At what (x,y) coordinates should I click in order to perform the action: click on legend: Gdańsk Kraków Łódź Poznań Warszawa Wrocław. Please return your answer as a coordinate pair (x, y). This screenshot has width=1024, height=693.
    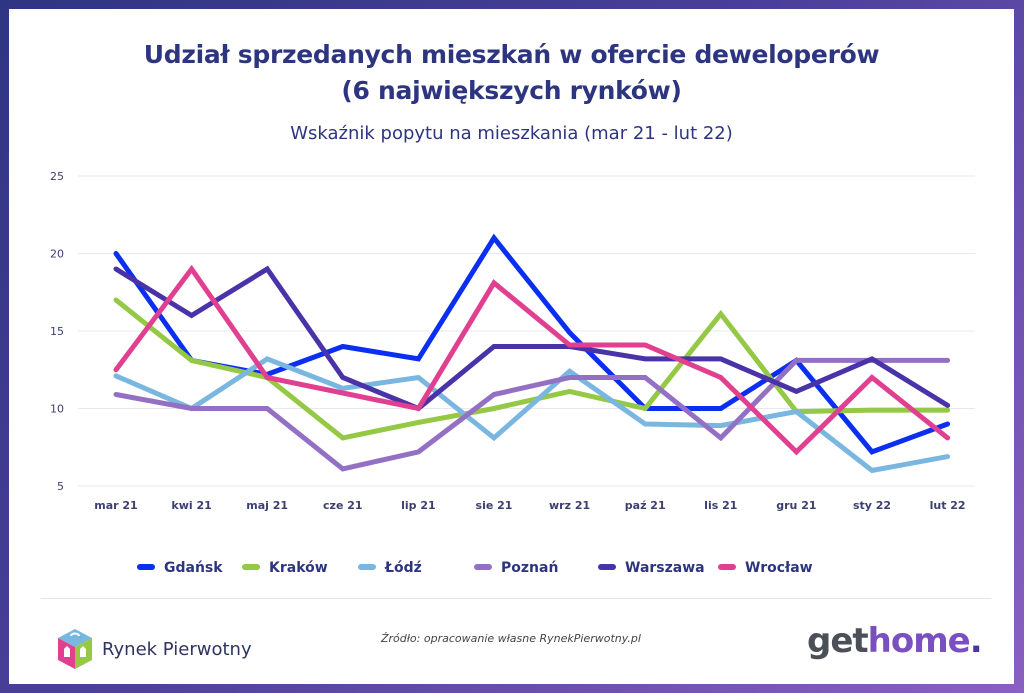
    Looking at the image, I should click on (475, 568).